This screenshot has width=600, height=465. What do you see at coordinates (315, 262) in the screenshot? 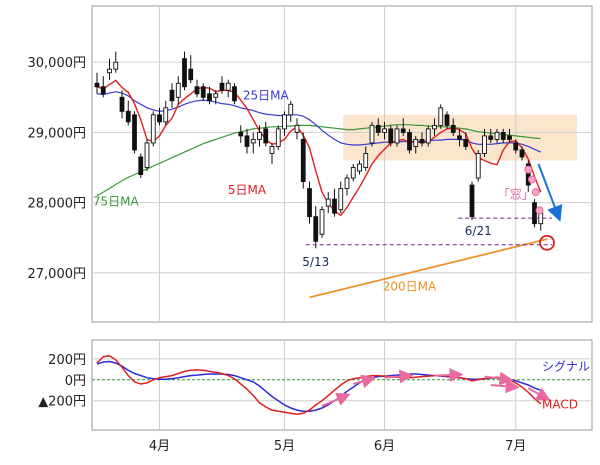
I see `annotation-5: 5/13` at bounding box center [315, 262].